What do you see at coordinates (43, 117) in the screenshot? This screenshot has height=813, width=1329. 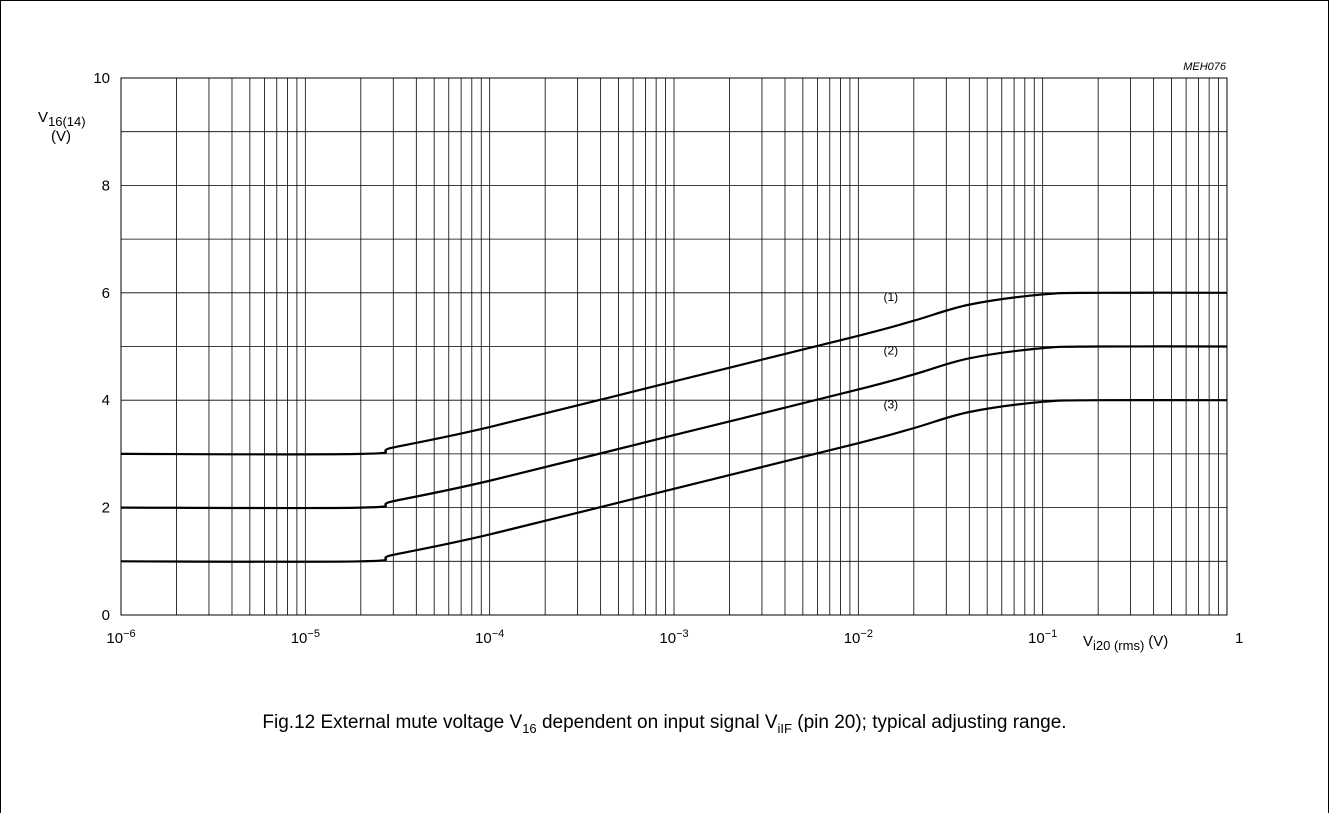 I see `y-axis-label-main: V` at bounding box center [43, 117].